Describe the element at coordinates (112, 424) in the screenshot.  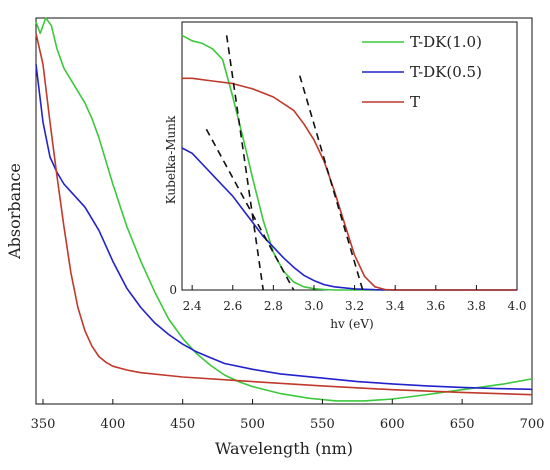
I see `main-x-tick-label: 400` at that location.